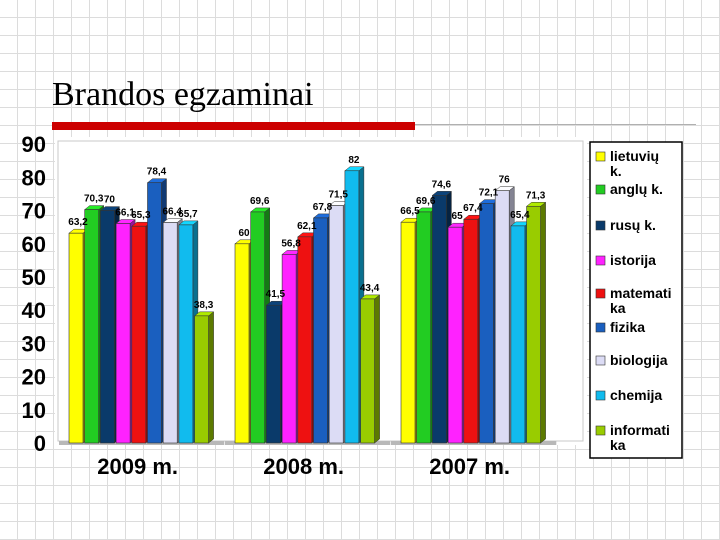 The image size is (720, 540). Describe the element at coordinates (34, 310) in the screenshot. I see `y-tick-label: 40` at that location.